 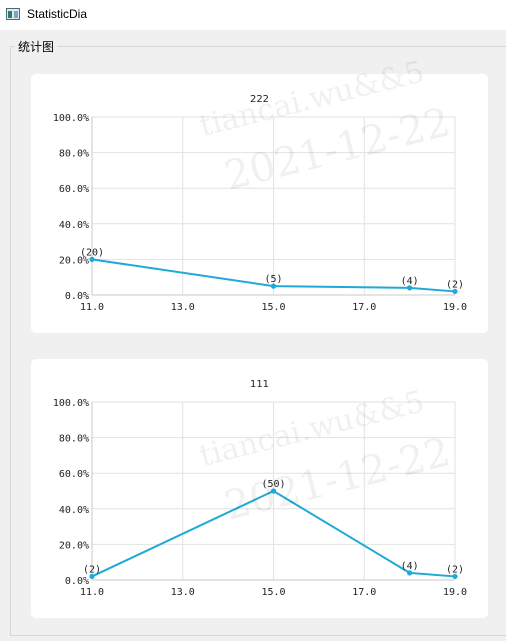 I want to click on data-label: (5), so click(x=273, y=279).